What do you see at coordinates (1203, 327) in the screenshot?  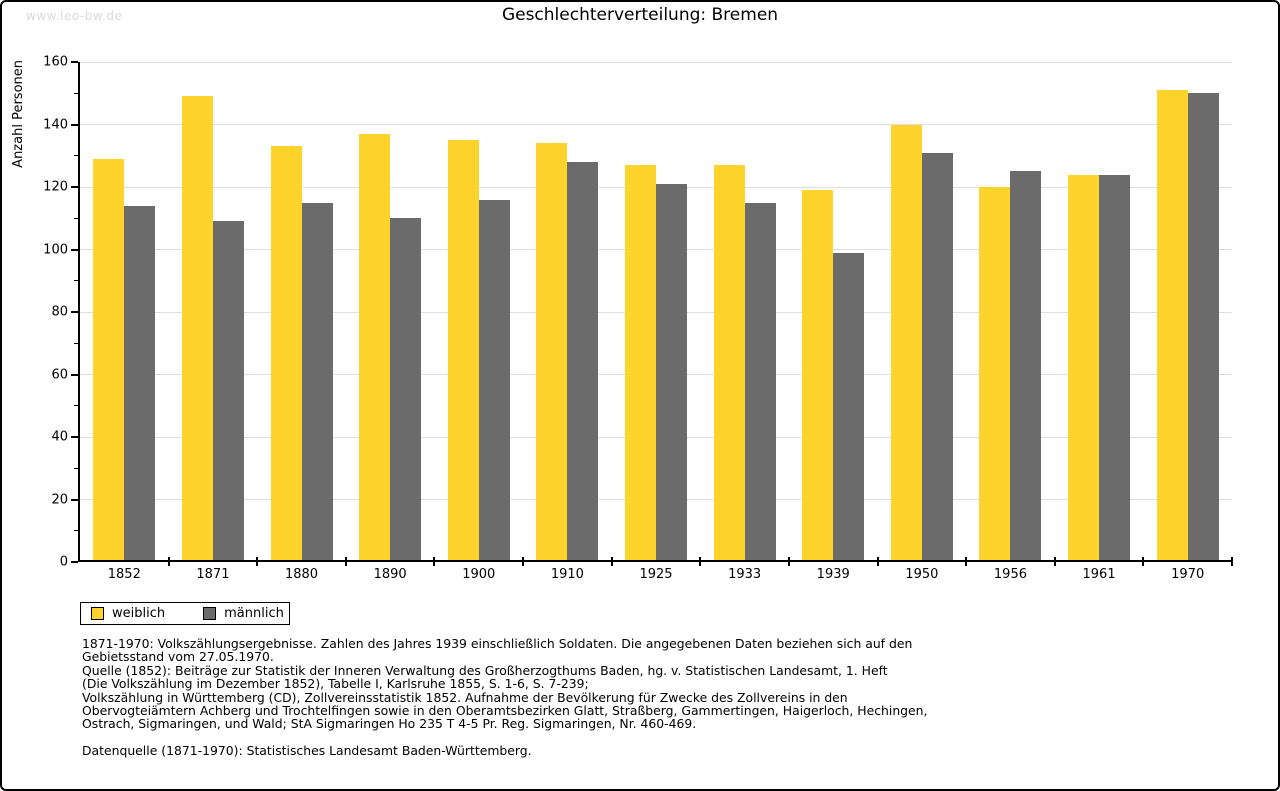 I see `bar-männlich-1970` at bounding box center [1203, 327].